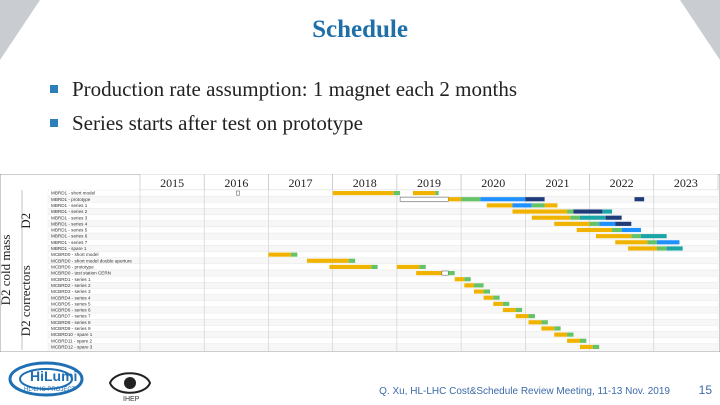 The height and width of the screenshot is (405, 720). What do you see at coordinates (69, 205) in the screenshot?
I see `row-label: MBRD1 - series 1` at bounding box center [69, 205].